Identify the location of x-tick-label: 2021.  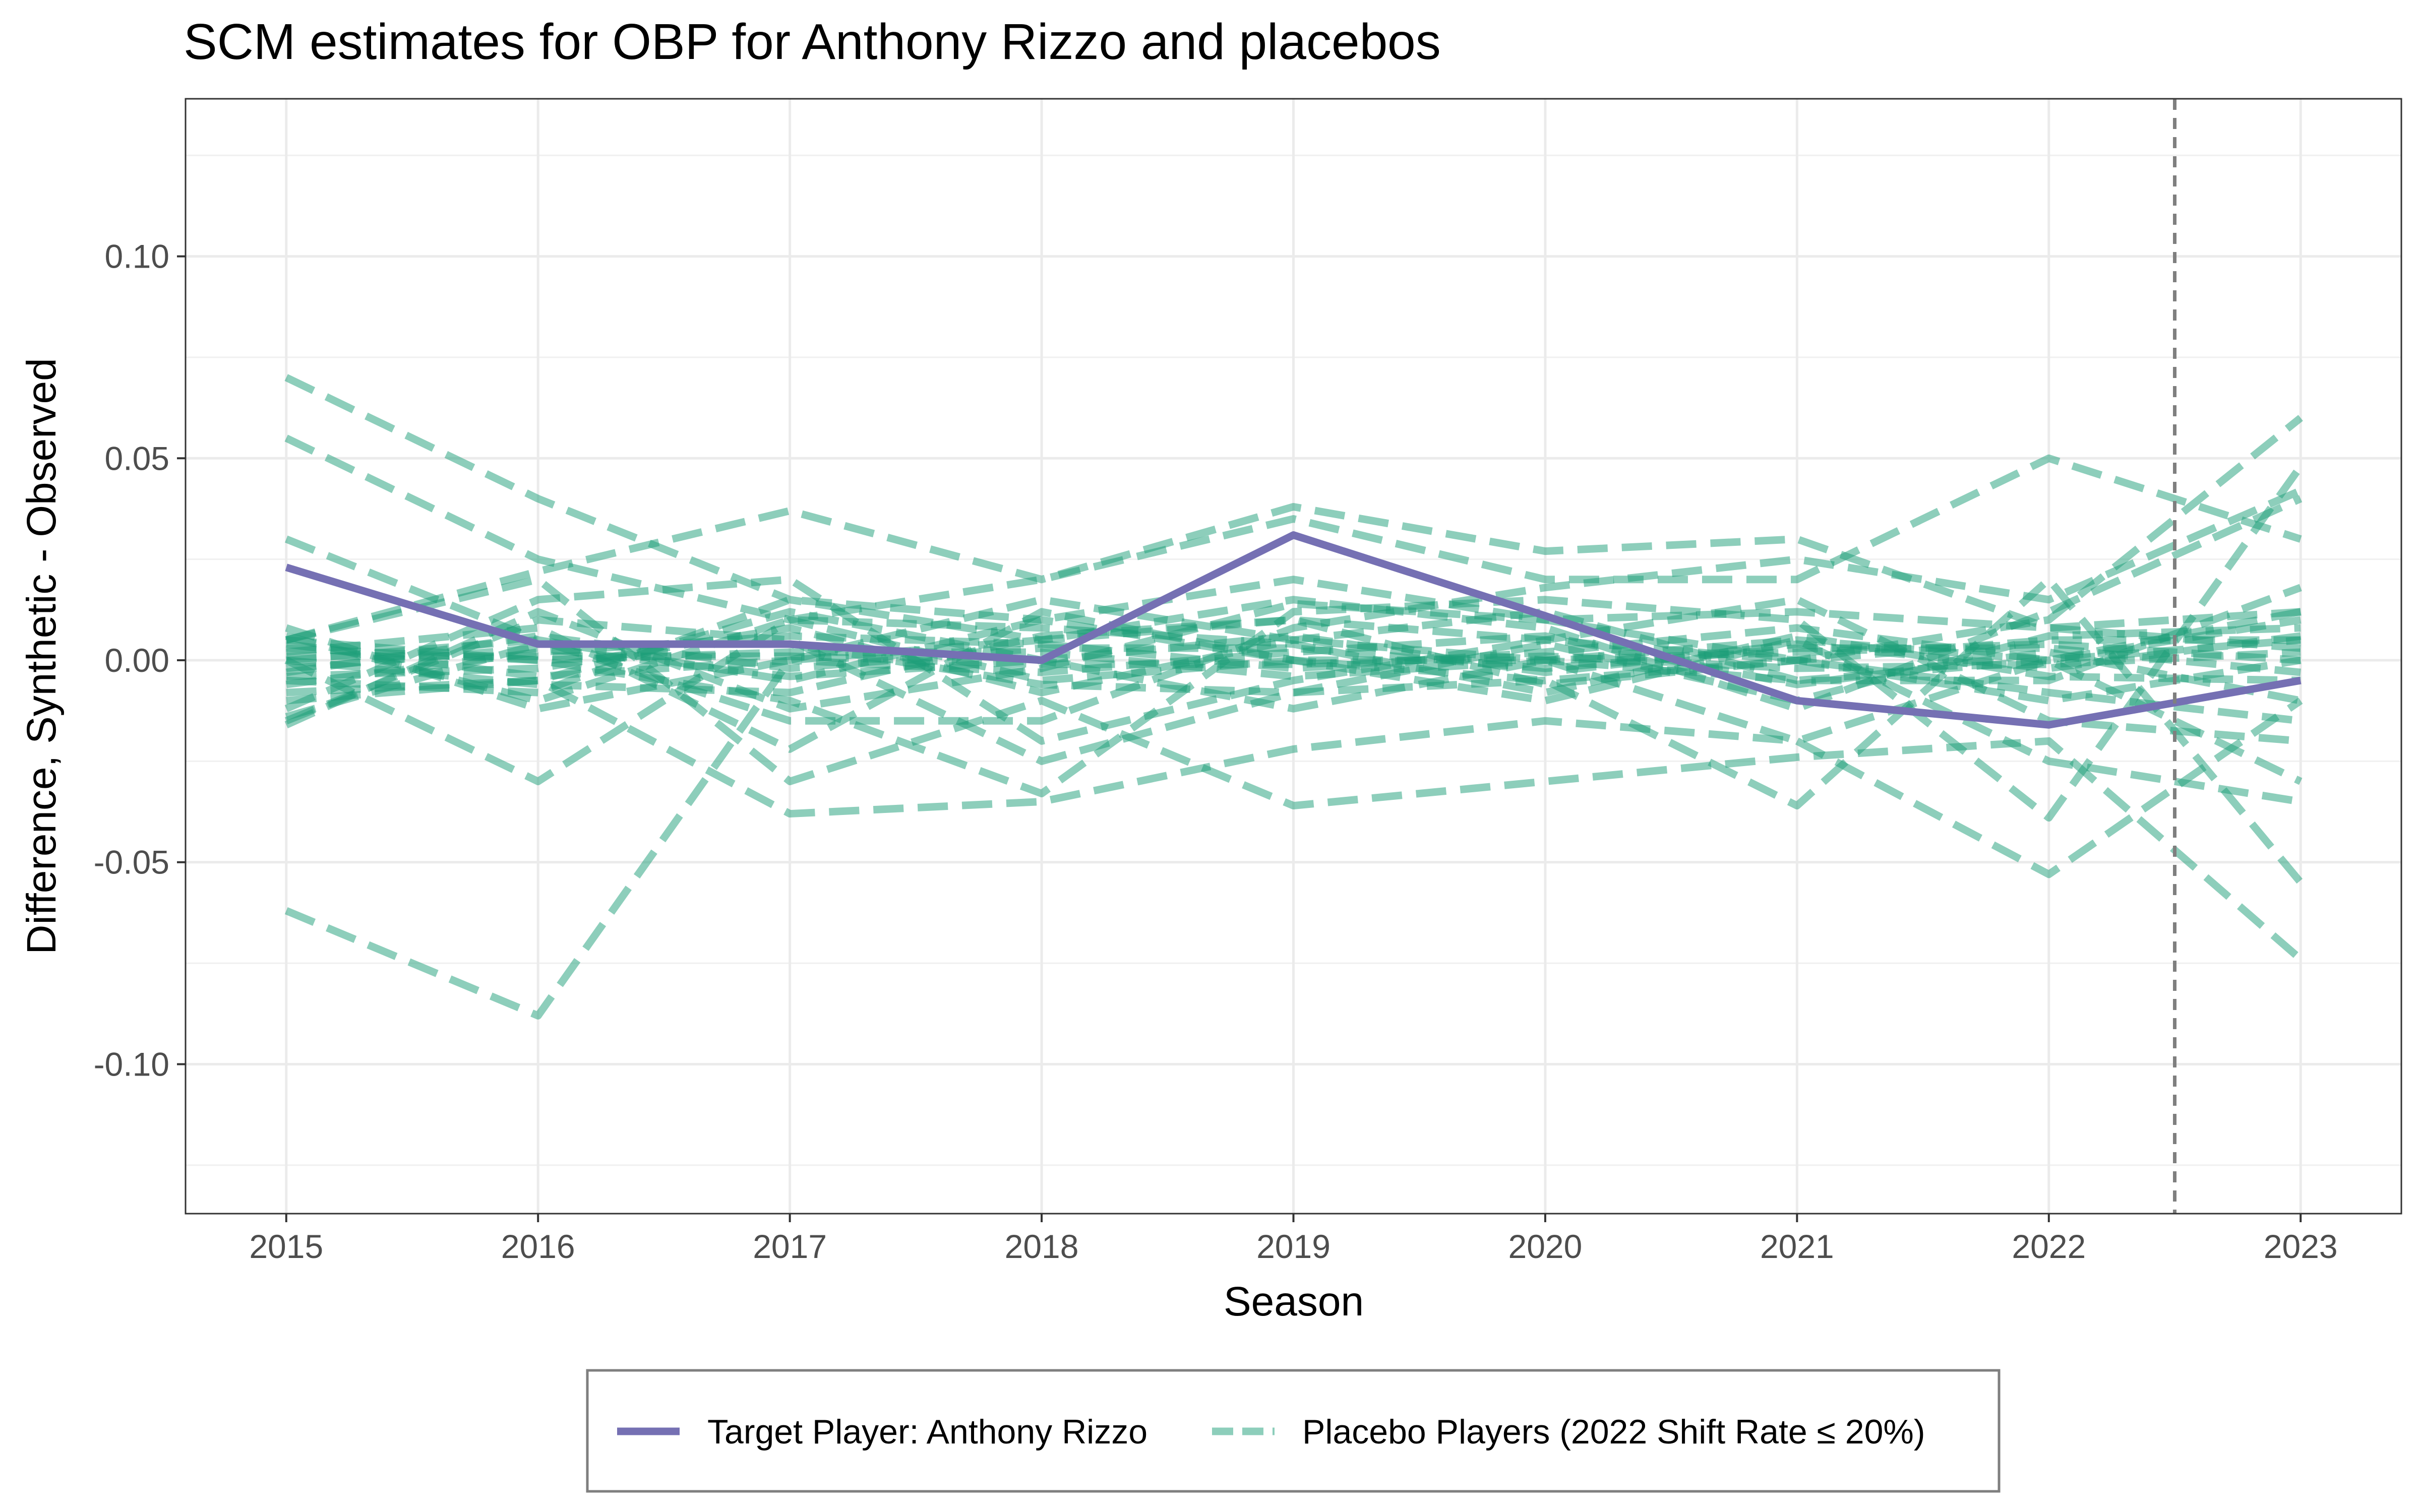
(1797, 1246).